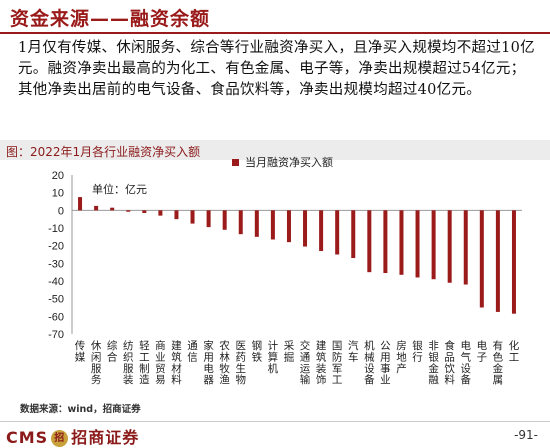 Image resolution: width=550 pixels, height=448 pixels. Describe the element at coordinates (61, 211) in the screenshot. I see `y-tick-label: 0` at that location.